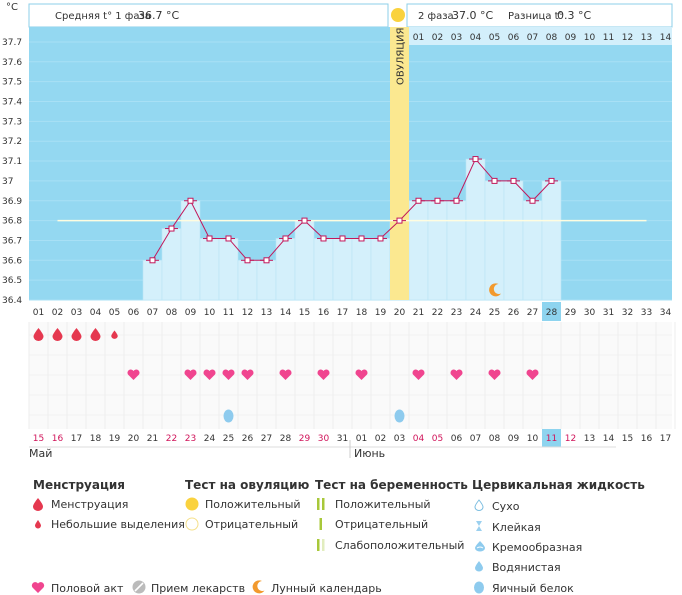  What do you see at coordinates (401, 57) in the screenshot?
I see `ovulation-label: ОВУЛЯЦИЯ` at bounding box center [401, 57].